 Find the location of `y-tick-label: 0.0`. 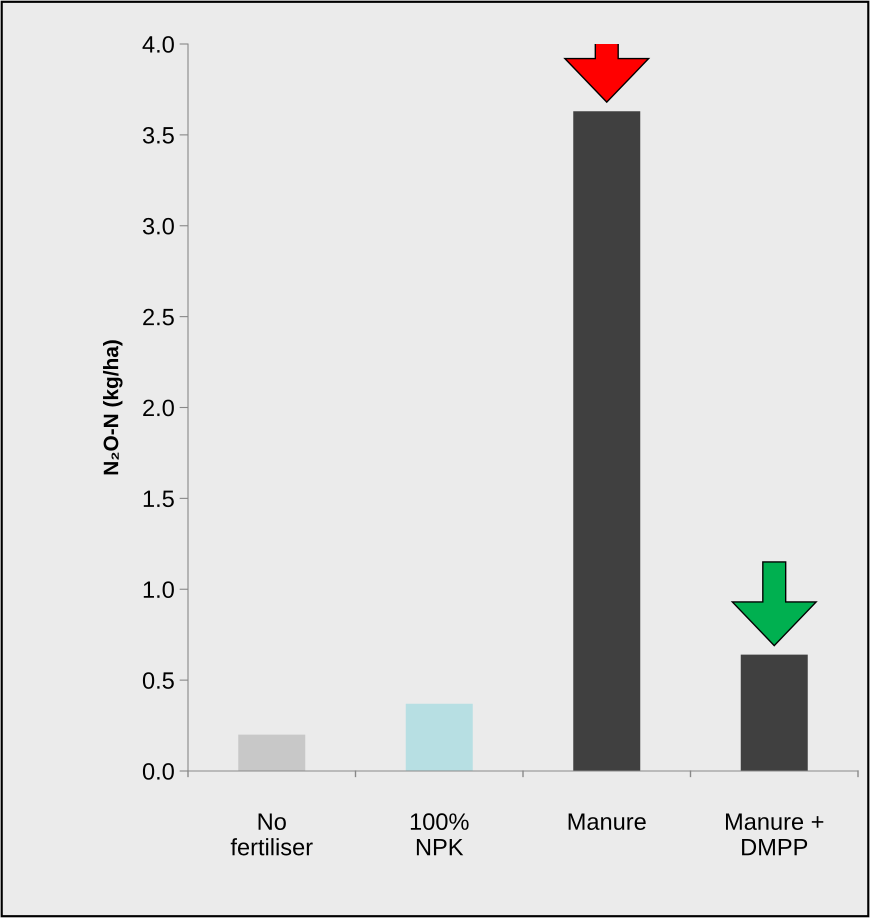

y-tick-label: 0.0 is located at coordinates (158, 771).